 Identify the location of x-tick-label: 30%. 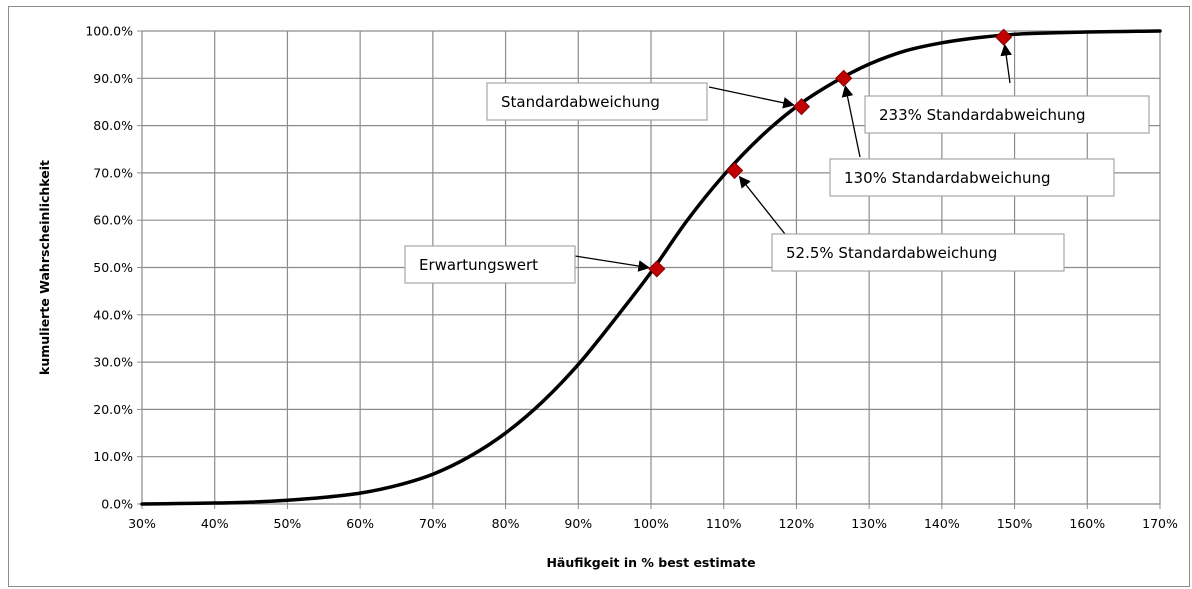
(142, 523).